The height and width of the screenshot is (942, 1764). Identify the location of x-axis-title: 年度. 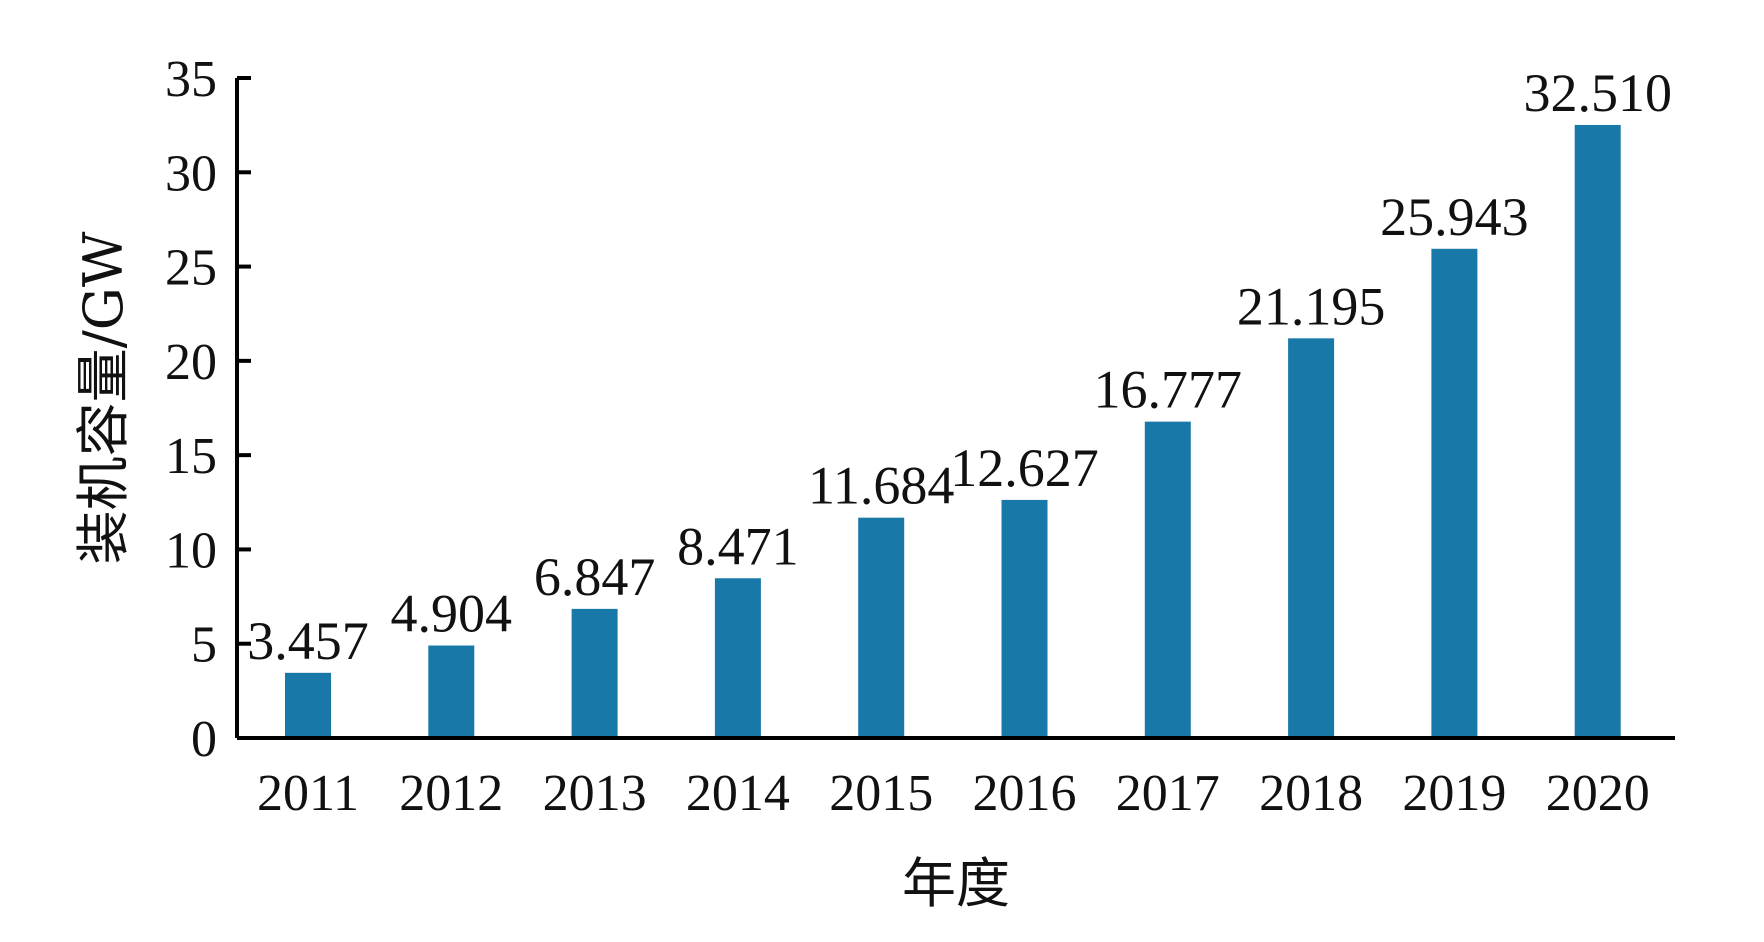
(956, 883).